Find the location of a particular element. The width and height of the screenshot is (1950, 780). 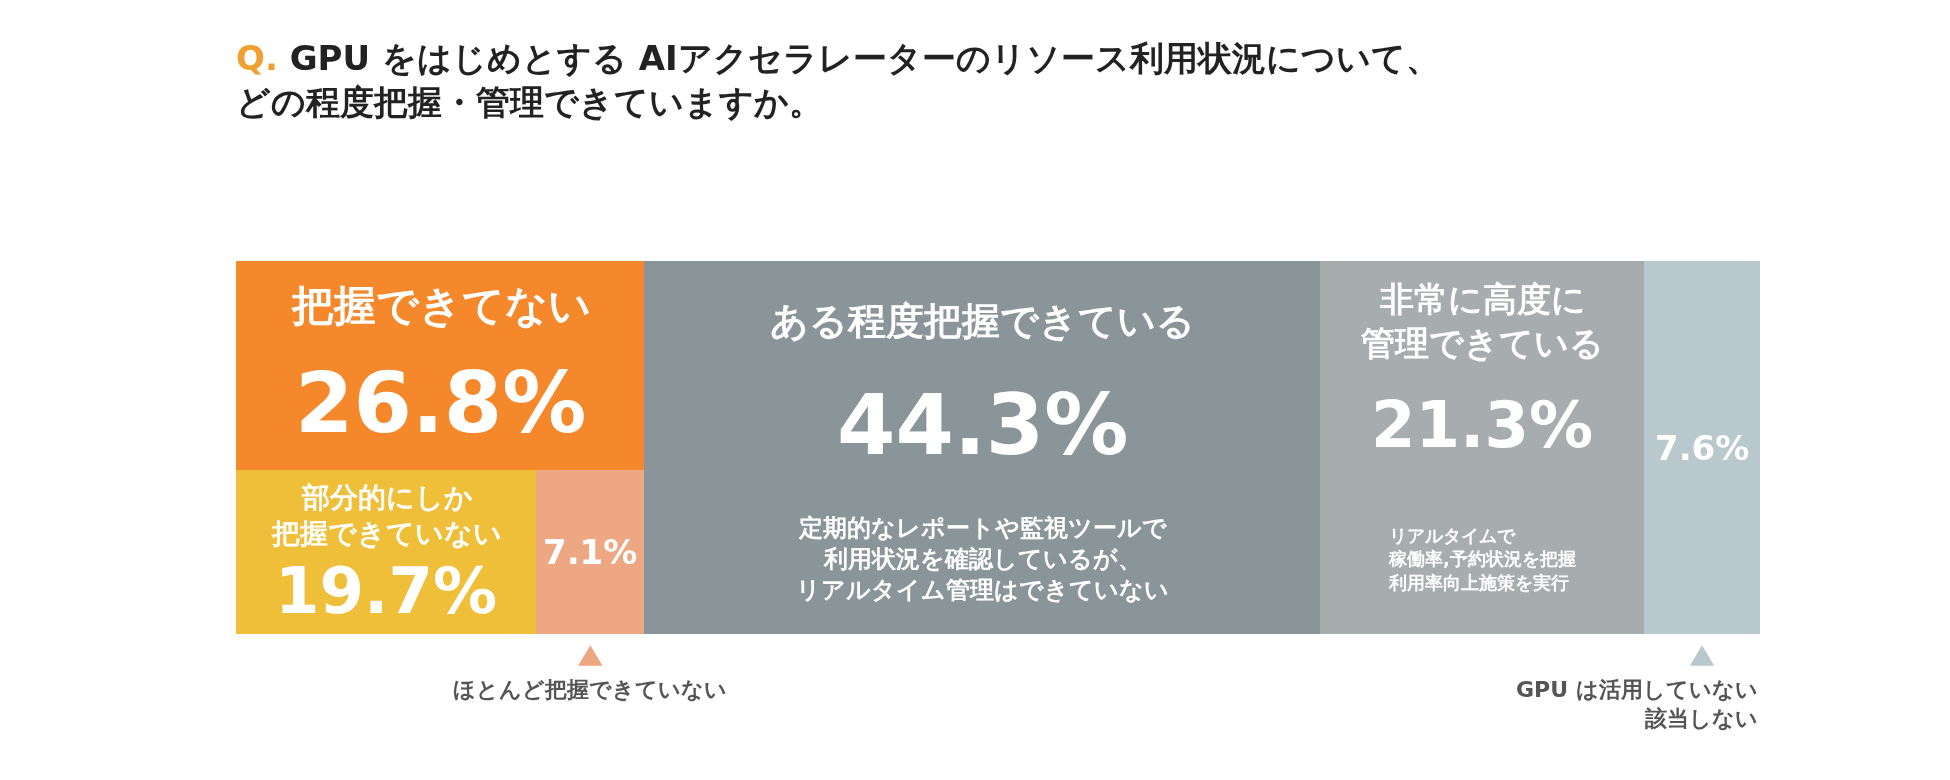

data-label: 7.6% is located at coordinates (1702, 448).